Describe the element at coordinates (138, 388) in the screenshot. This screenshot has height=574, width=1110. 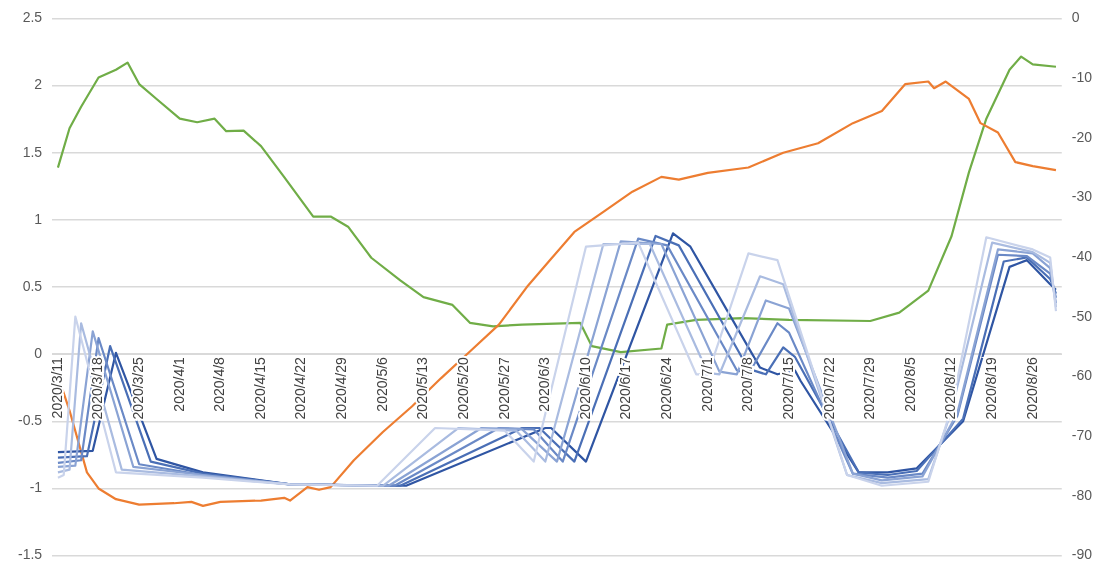
I see `x-tick-label: 2020/3/25` at that location.